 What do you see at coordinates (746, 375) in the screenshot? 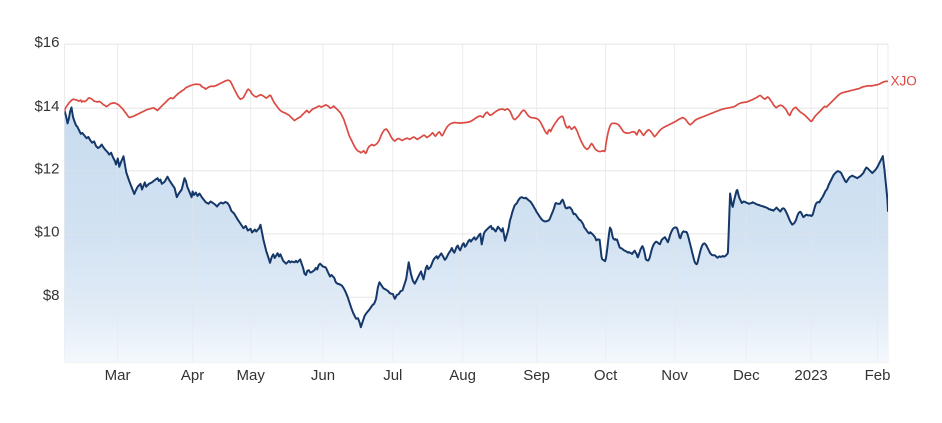
I see `svg-text: Dec` at bounding box center [746, 375].